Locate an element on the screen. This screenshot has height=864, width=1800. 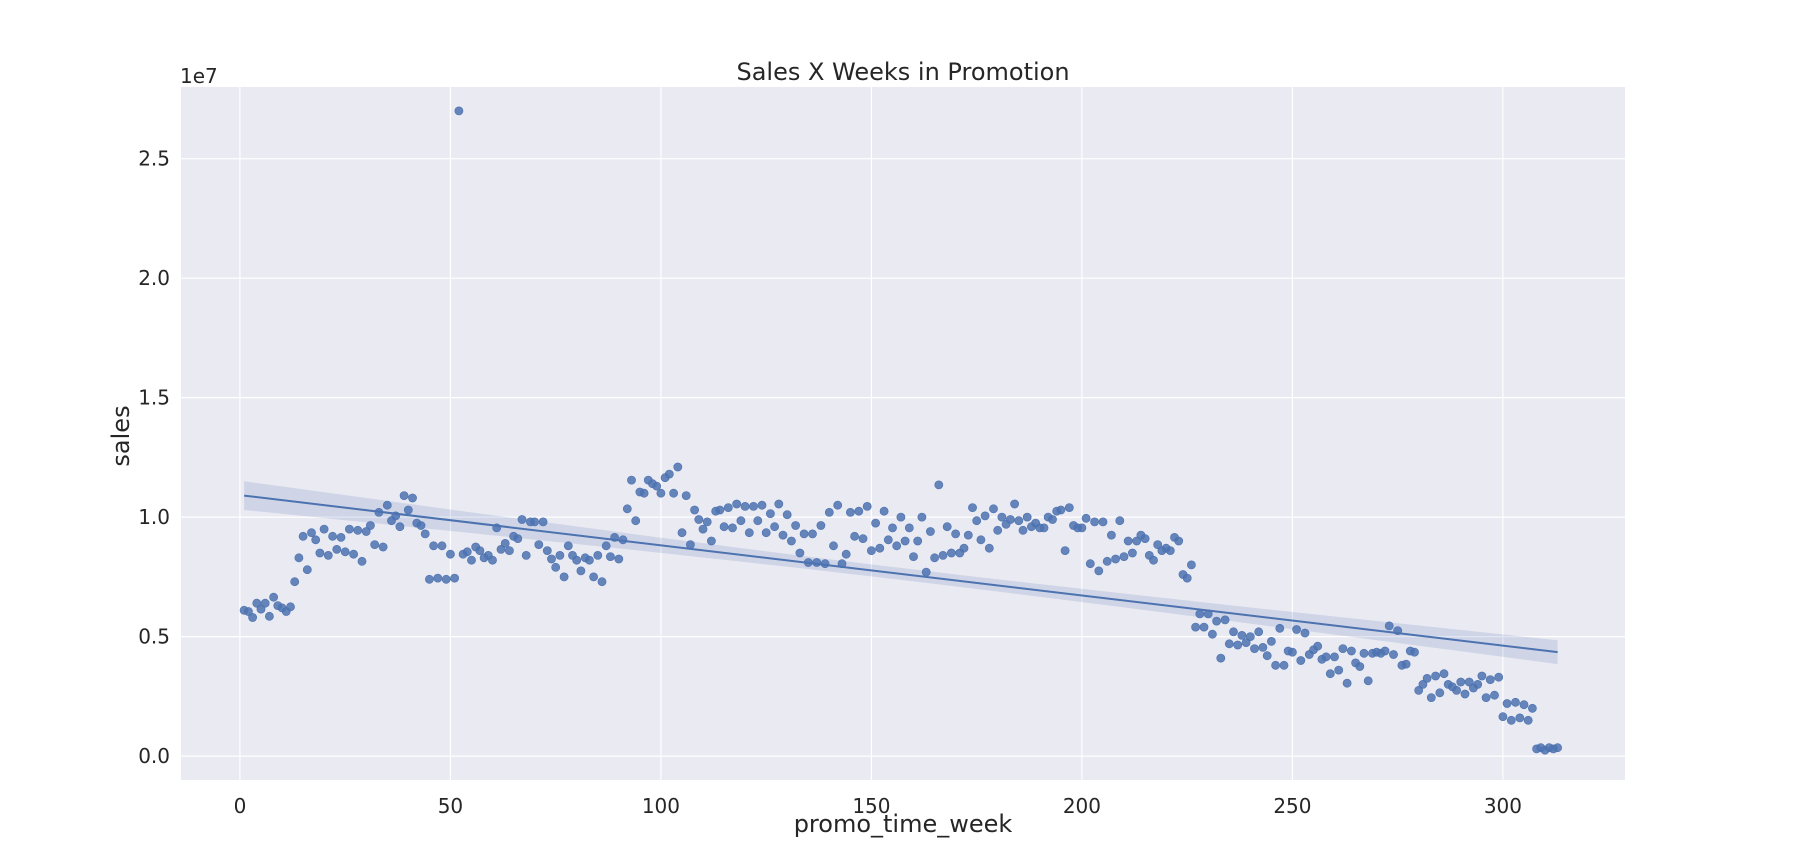
y-tick-label: 2.5 is located at coordinates (154, 159).